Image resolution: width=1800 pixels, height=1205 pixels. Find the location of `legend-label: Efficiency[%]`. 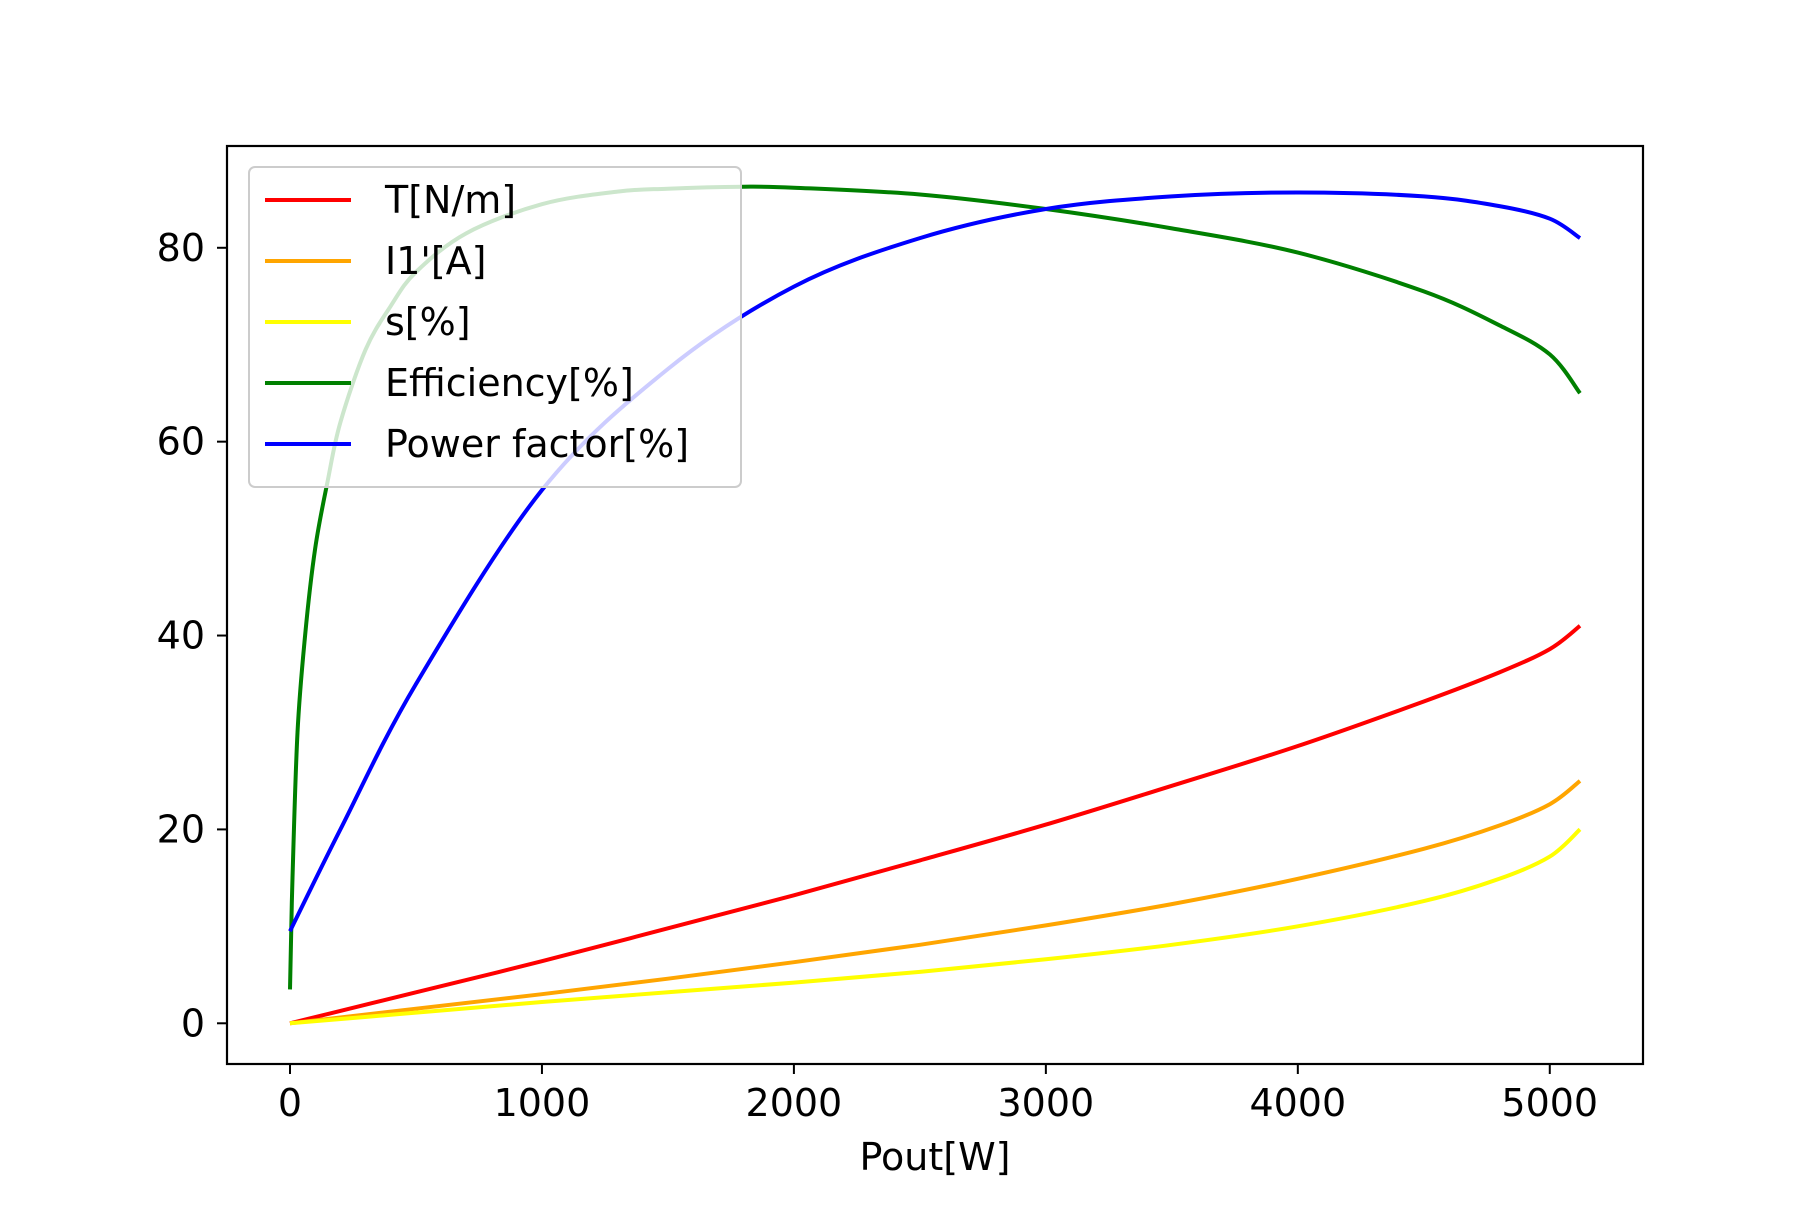

legend-label: Efficiency[%] is located at coordinates (509, 383).